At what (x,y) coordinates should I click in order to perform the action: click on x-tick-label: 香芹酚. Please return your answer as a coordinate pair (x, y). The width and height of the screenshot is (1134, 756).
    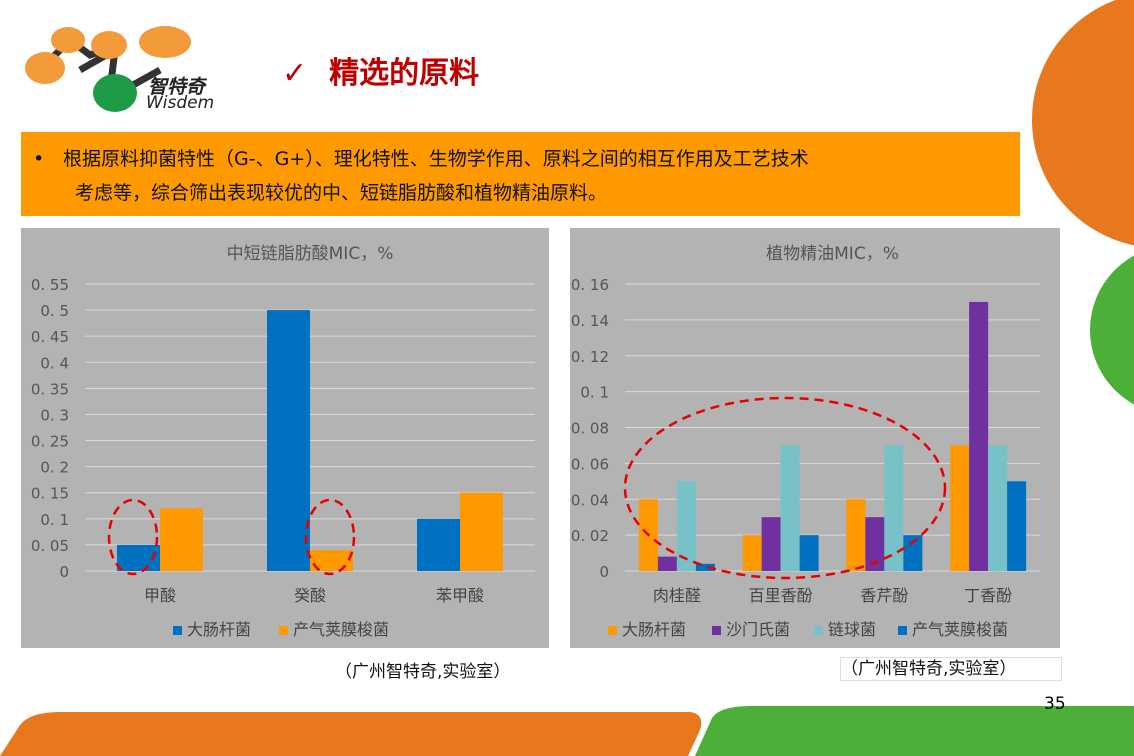
    Looking at the image, I should click on (884, 595).